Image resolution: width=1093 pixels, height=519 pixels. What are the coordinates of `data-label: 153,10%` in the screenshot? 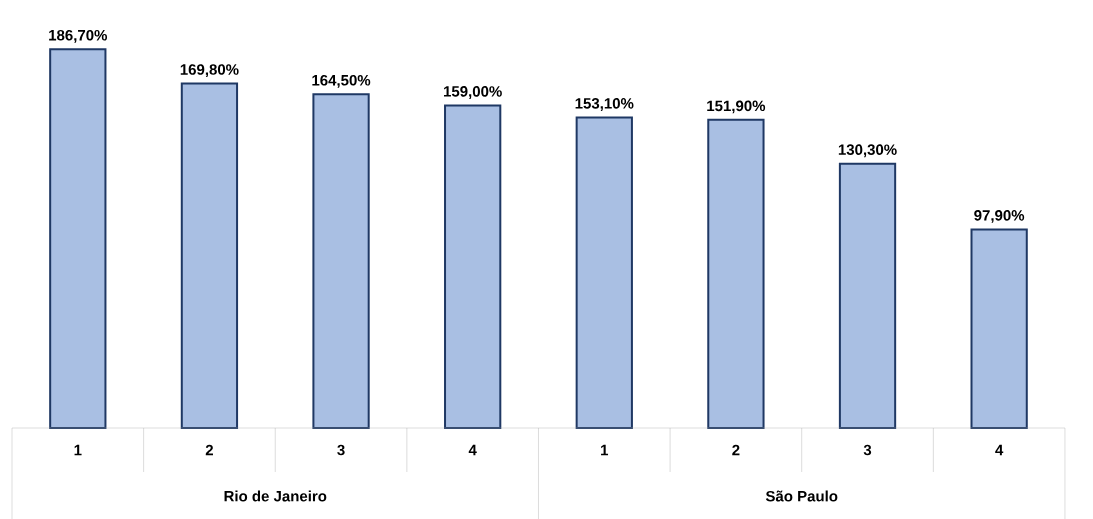 It's located at (604, 104).